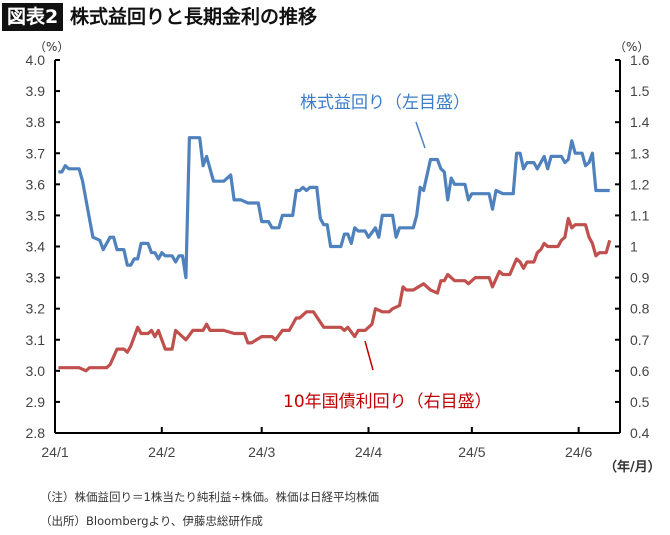 This screenshot has height=535, width=670. What do you see at coordinates (369, 355) in the screenshot?
I see `jgb-yield-leader-line` at bounding box center [369, 355].